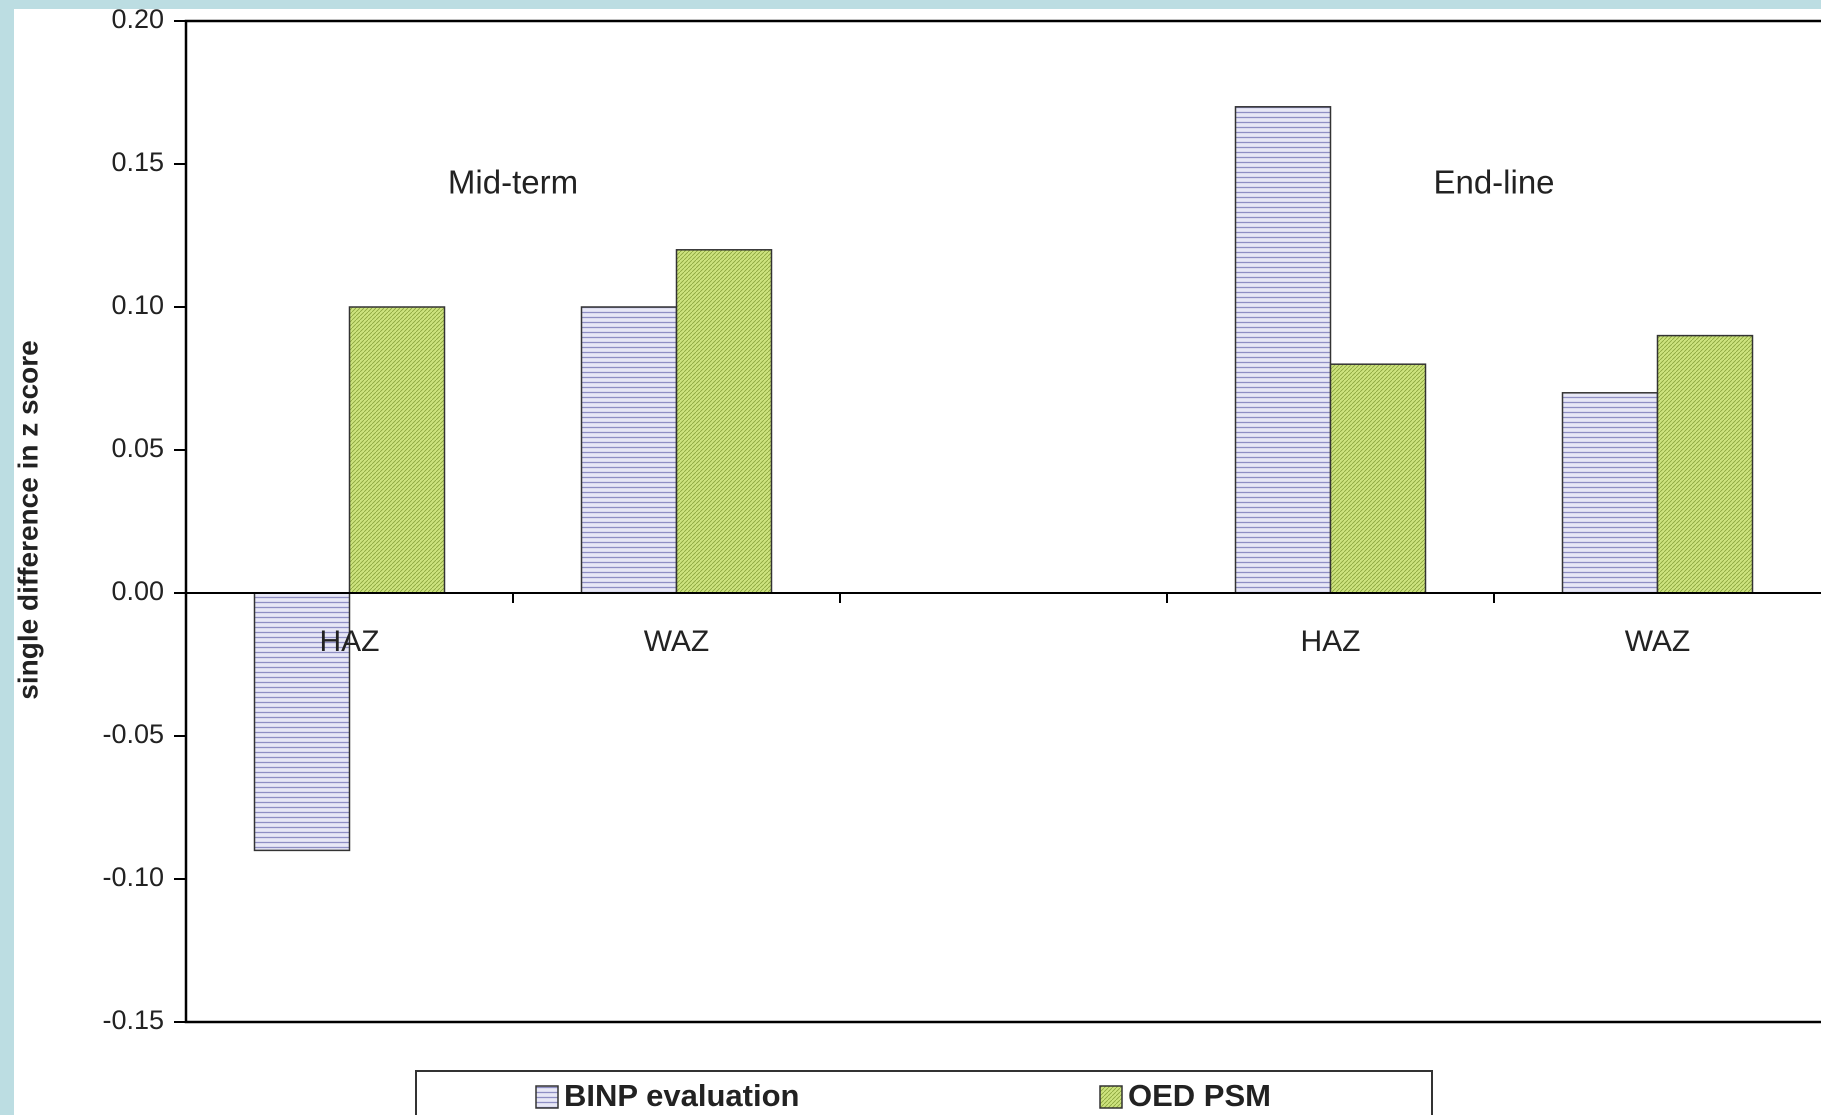 The image size is (1821, 1115). What do you see at coordinates (137, 19) in the screenshot?
I see `y-tick-label: 0.20` at bounding box center [137, 19].